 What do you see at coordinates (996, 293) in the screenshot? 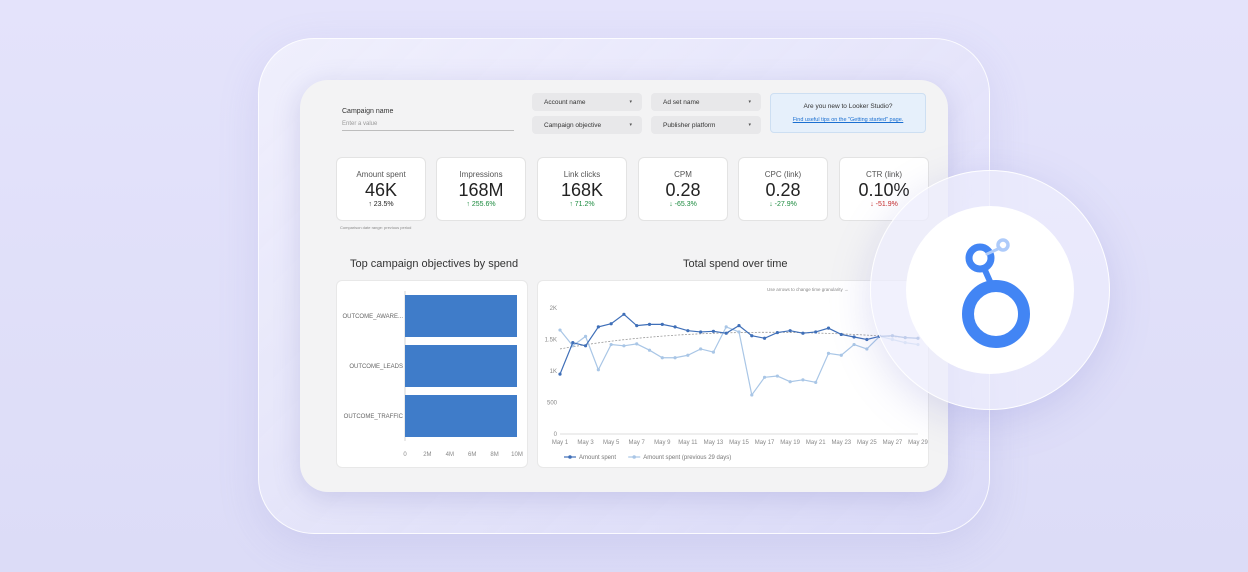
I see `looker-studio-logo-icon` at bounding box center [996, 293].